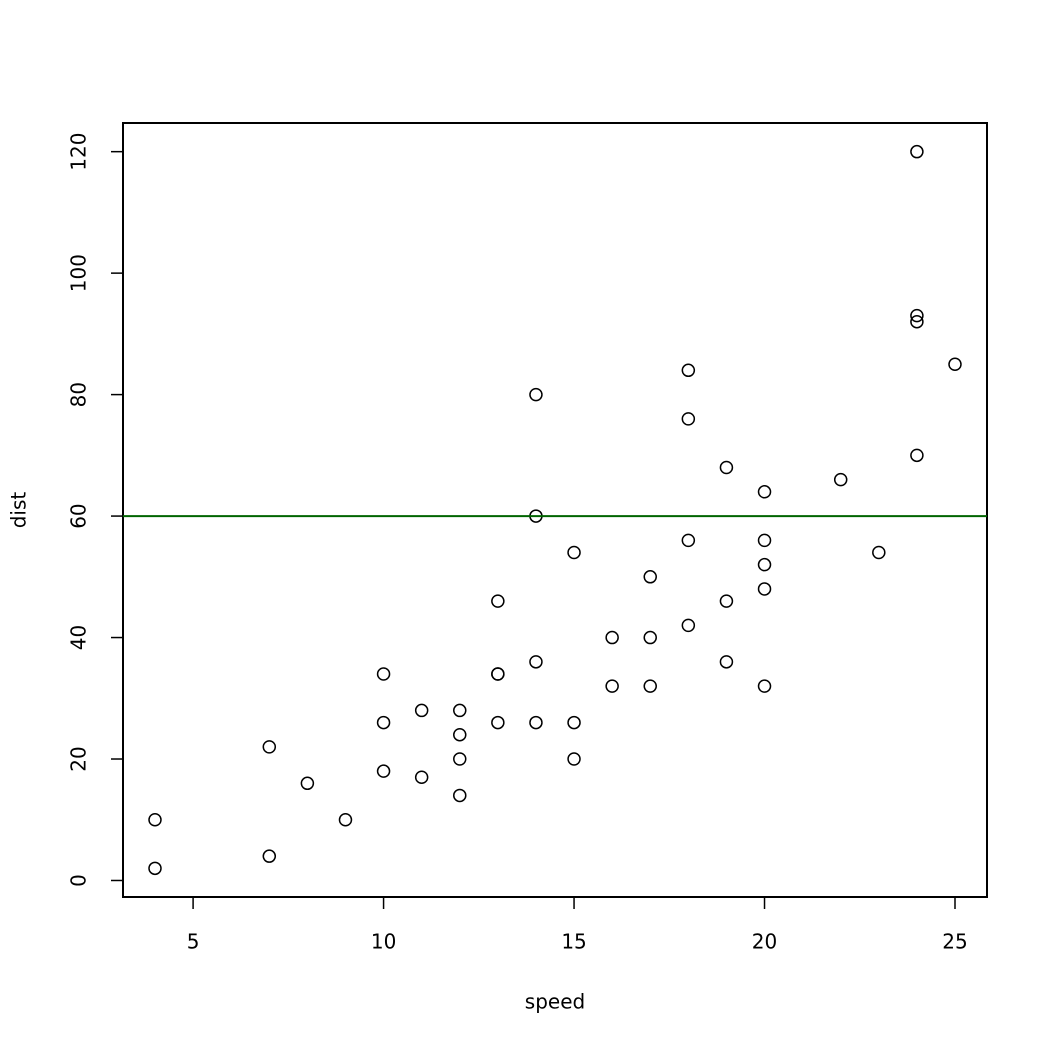 The height and width of the screenshot is (1054, 1050). What do you see at coordinates (79, 394) in the screenshot?
I see `y-tick-label: 80` at bounding box center [79, 394].